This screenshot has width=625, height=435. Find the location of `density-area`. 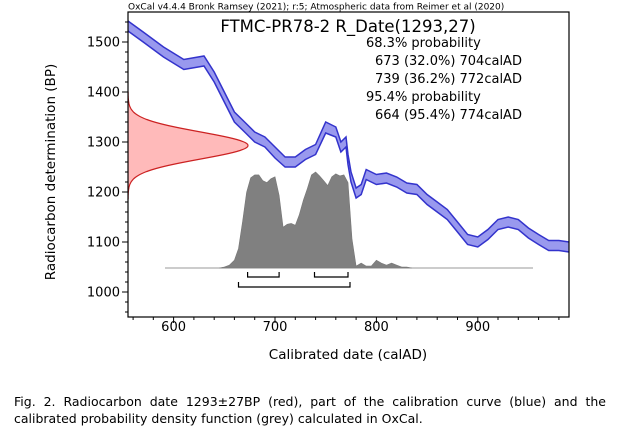

density-area is located at coordinates (315, 220).